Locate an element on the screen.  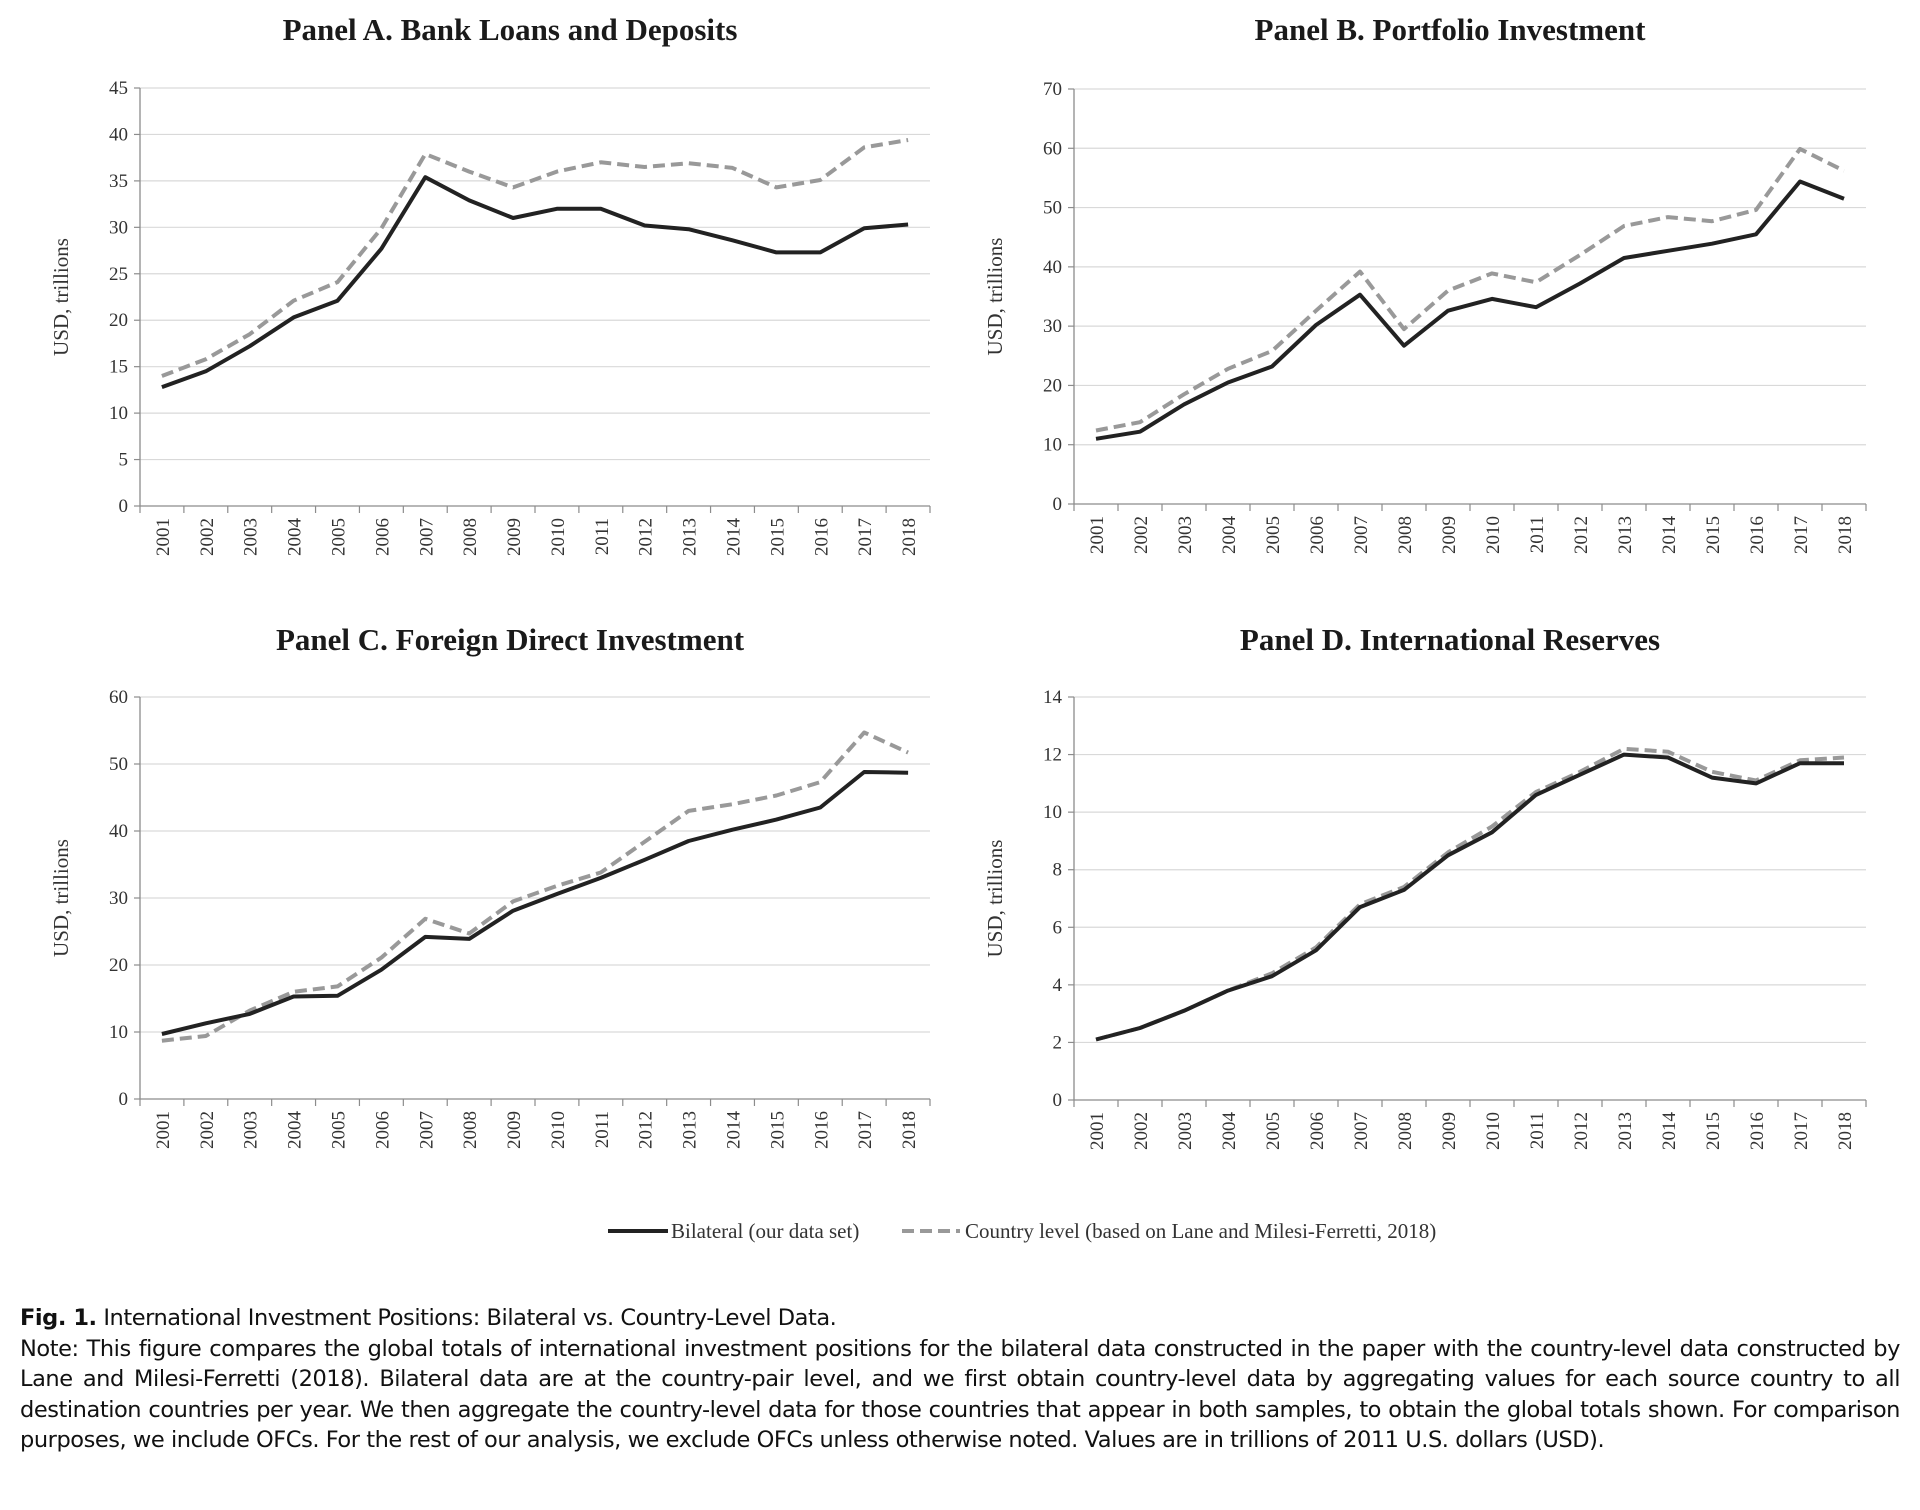
panel-b-y-tick-label: 40 is located at coordinates (1052, 267).